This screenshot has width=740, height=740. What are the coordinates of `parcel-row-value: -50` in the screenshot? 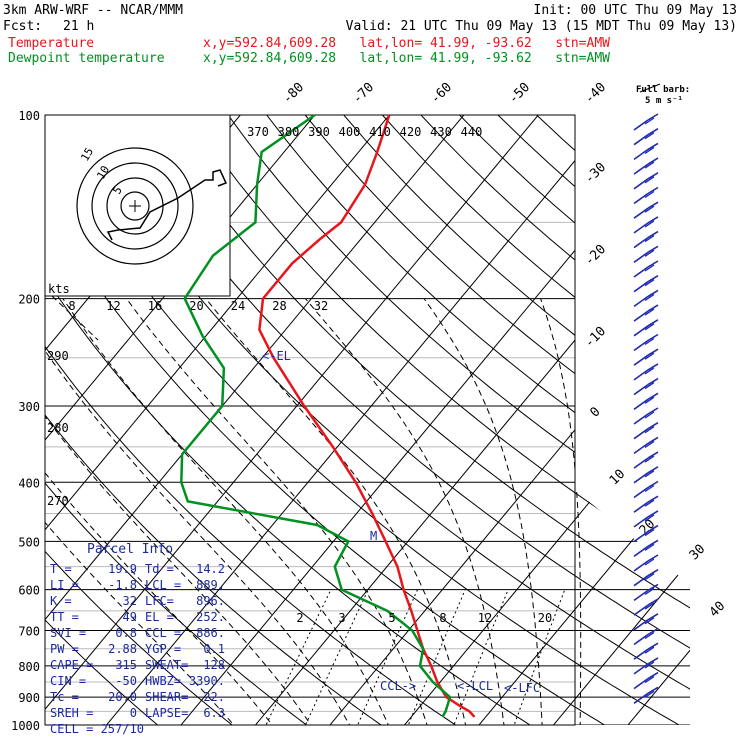 It's located at (126, 681).